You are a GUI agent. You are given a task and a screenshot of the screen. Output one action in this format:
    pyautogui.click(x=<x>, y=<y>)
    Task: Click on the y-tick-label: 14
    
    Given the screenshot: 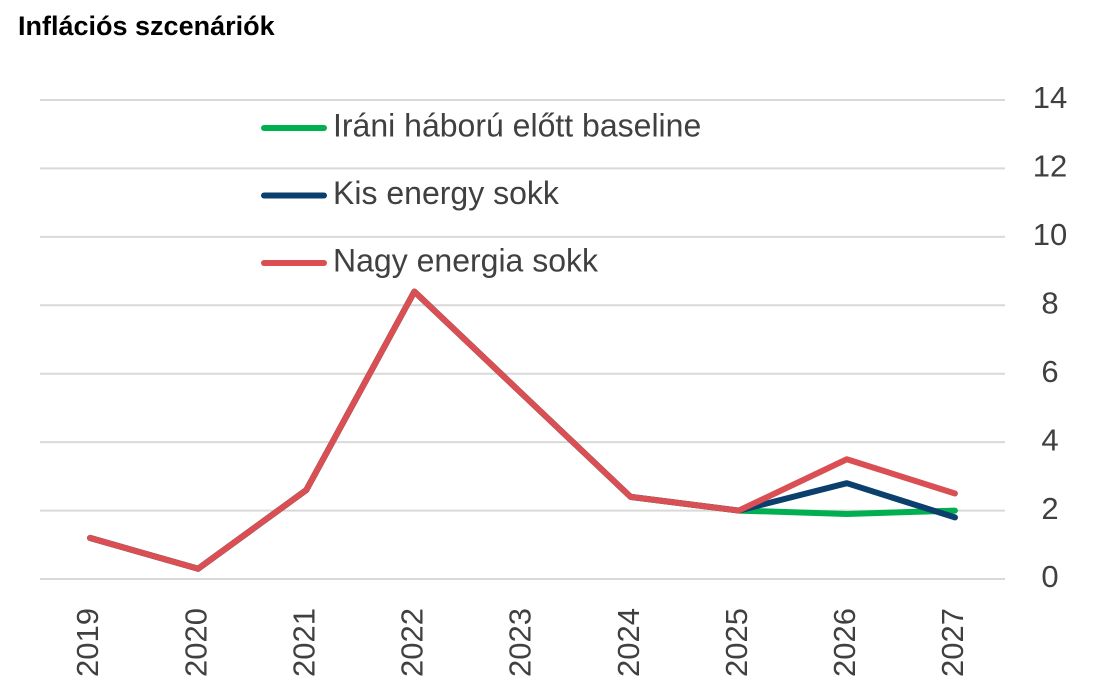 What is the action you would take?
    pyautogui.click(x=1050, y=97)
    